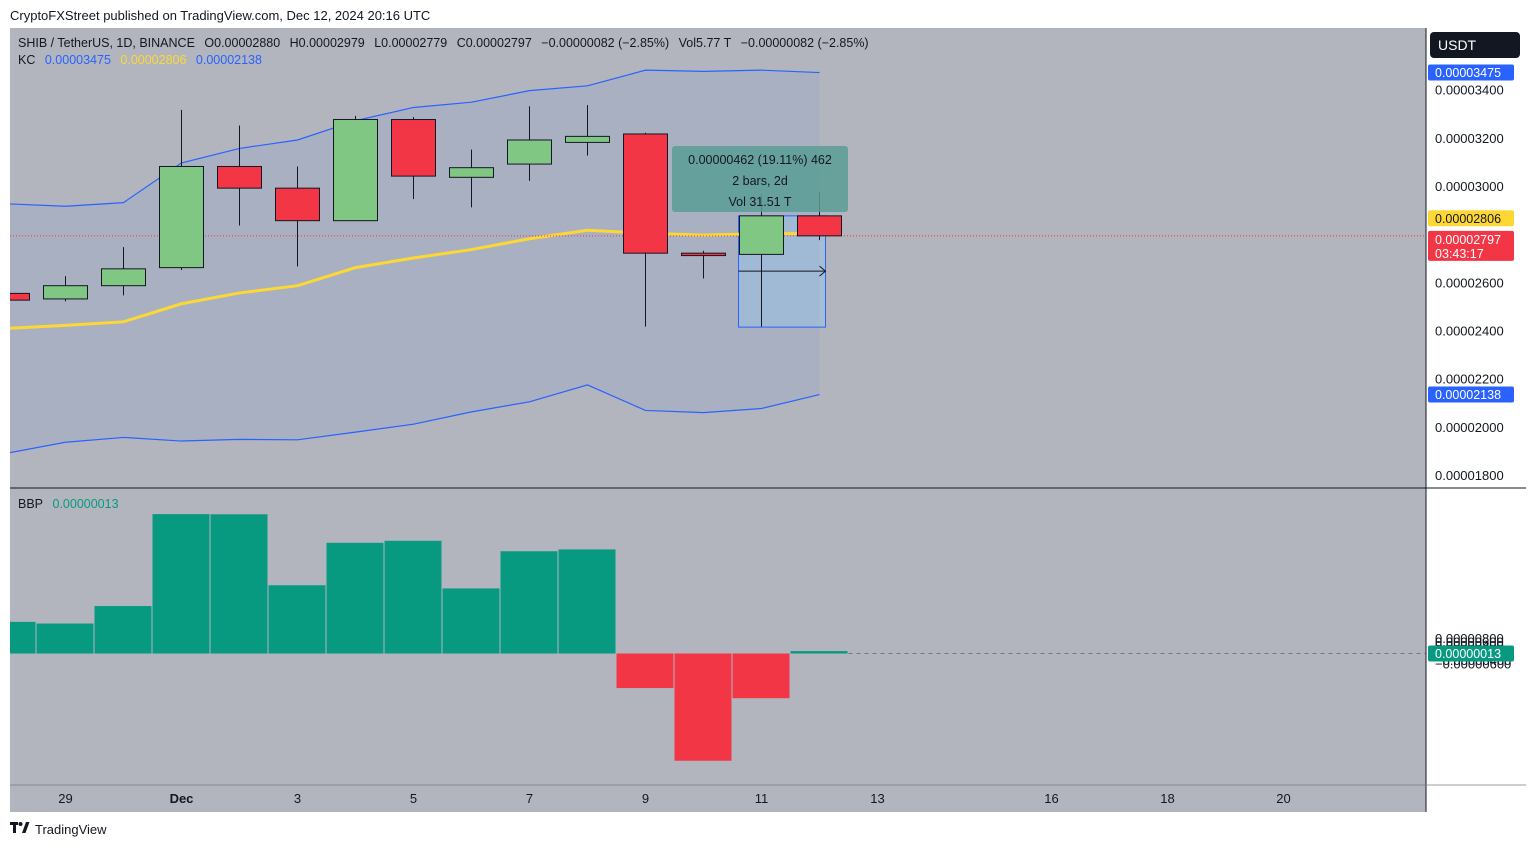  Describe the element at coordinates (1469, 138) in the screenshot. I see `price-tick-label: 0.00003200` at that location.